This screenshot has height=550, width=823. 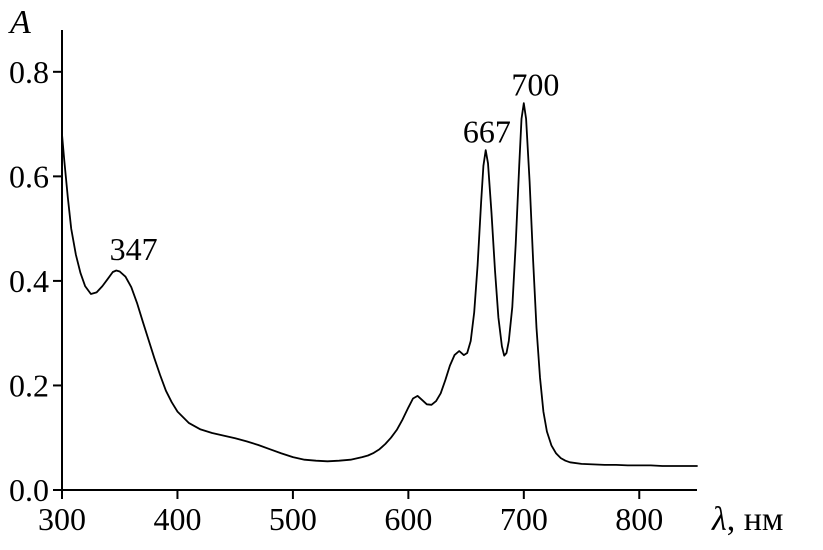 I want to click on x-tick-label: 800, so click(x=639, y=519).